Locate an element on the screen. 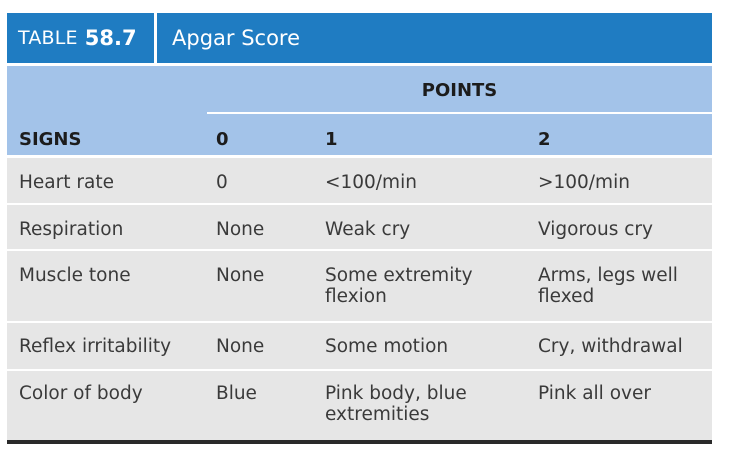 The height and width of the screenshot is (456, 730). points-divider is located at coordinates (459, 113).